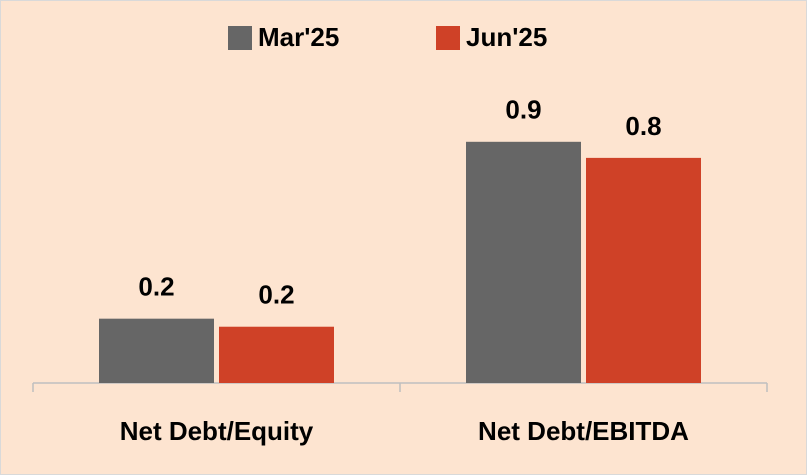 The width and height of the screenshot is (808, 476). What do you see at coordinates (523, 110) in the screenshot?
I see `data-label: 0.9` at bounding box center [523, 110].